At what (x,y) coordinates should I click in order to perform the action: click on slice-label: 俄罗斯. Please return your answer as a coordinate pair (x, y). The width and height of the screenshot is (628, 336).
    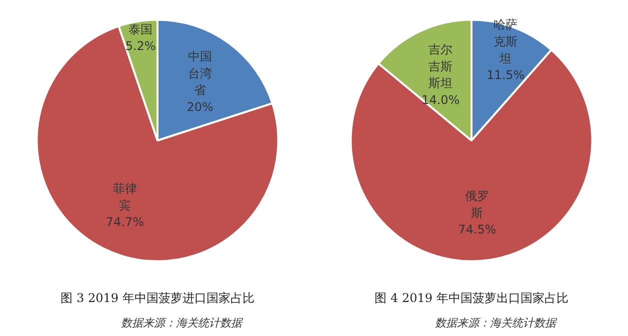
    Looking at the image, I should click on (477, 204).